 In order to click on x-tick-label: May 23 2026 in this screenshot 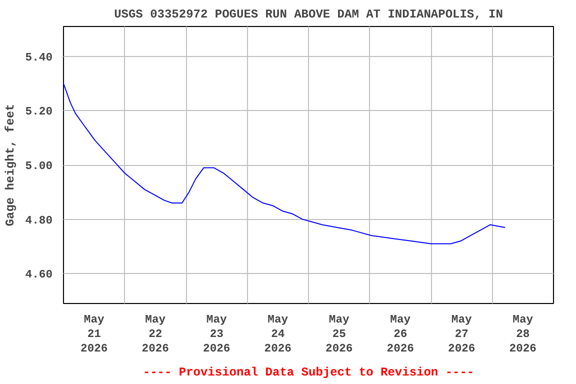, I will do `click(216, 335)`.